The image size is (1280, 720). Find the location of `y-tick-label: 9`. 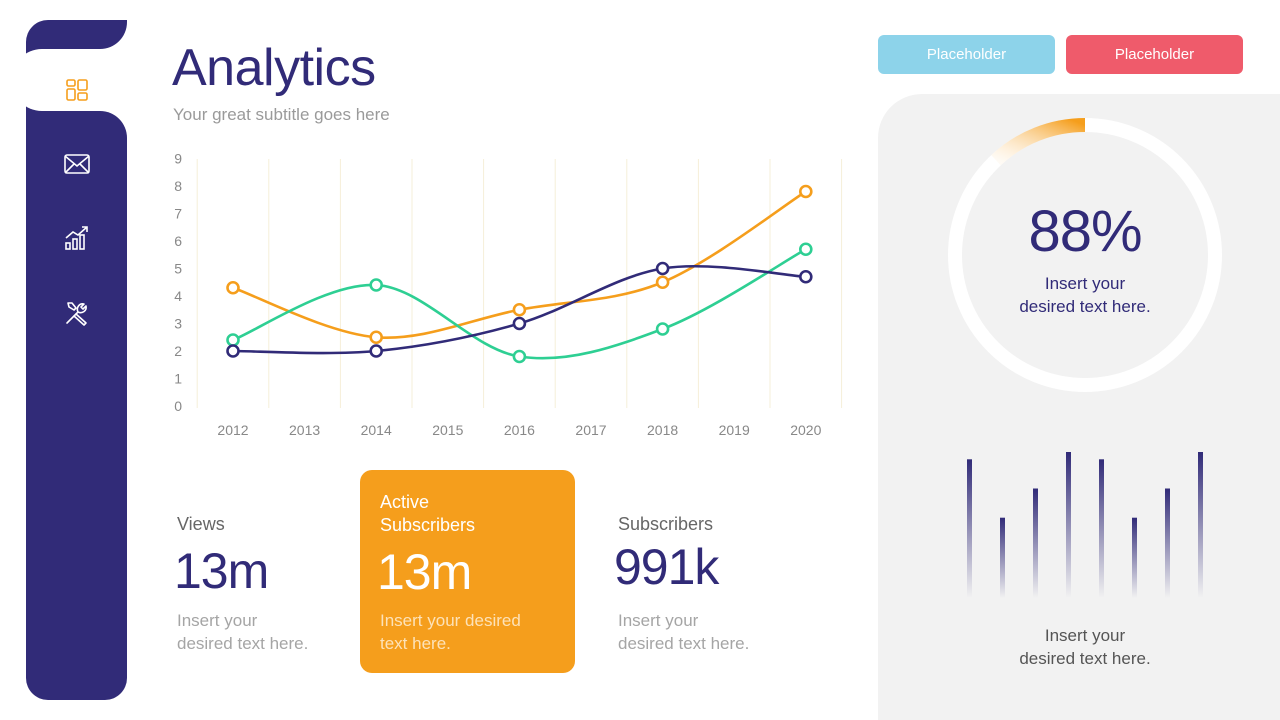

y-tick-label: 9 is located at coordinates (178, 159).